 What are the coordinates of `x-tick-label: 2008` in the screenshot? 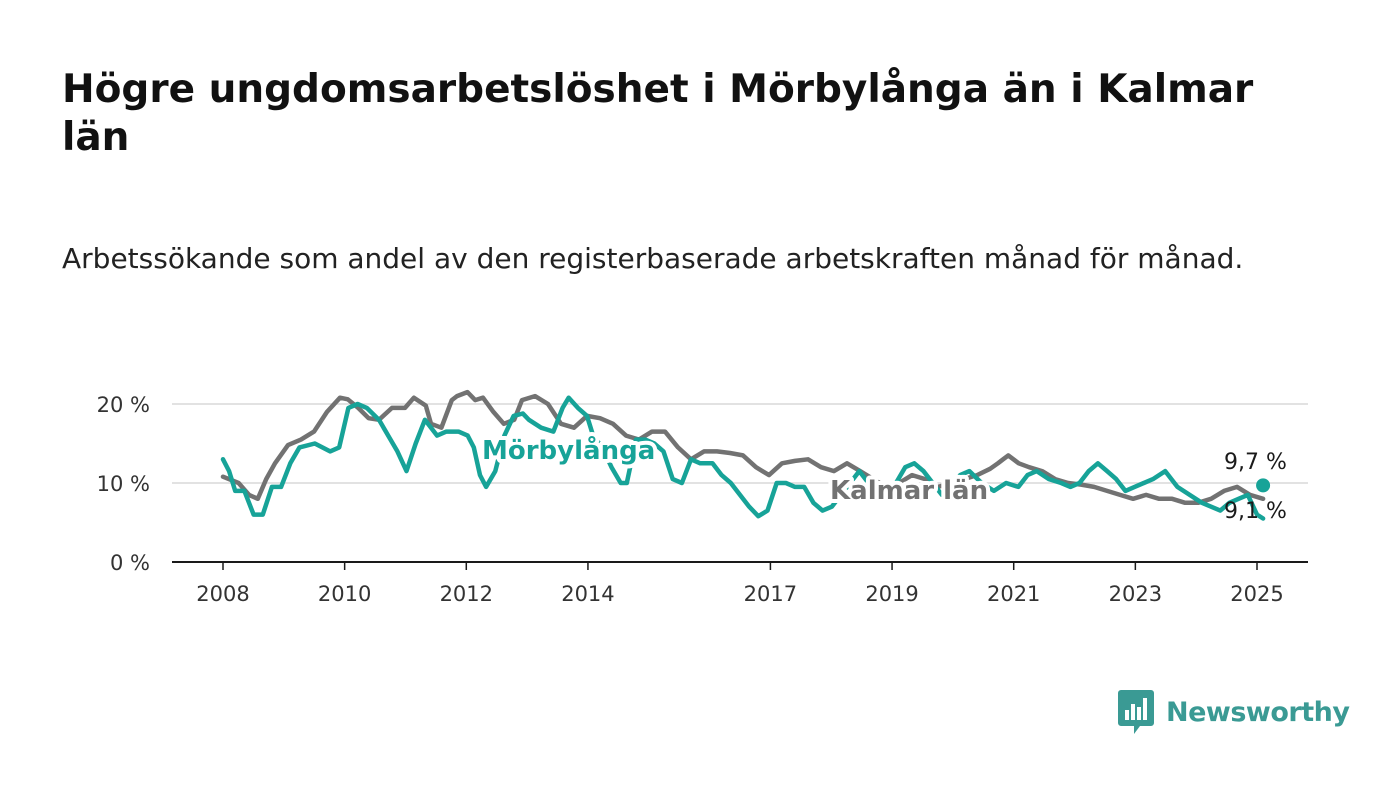 It's located at (222, 594).